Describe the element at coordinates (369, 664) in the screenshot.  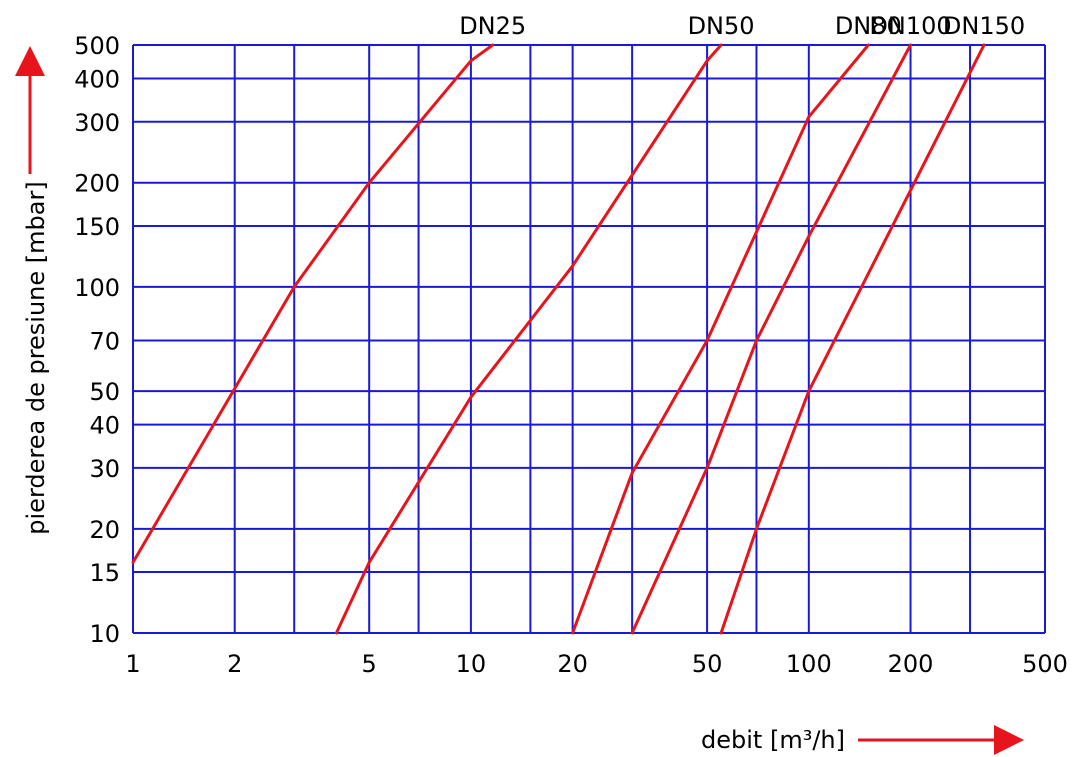
I see `x-tick-label: 5` at that location.